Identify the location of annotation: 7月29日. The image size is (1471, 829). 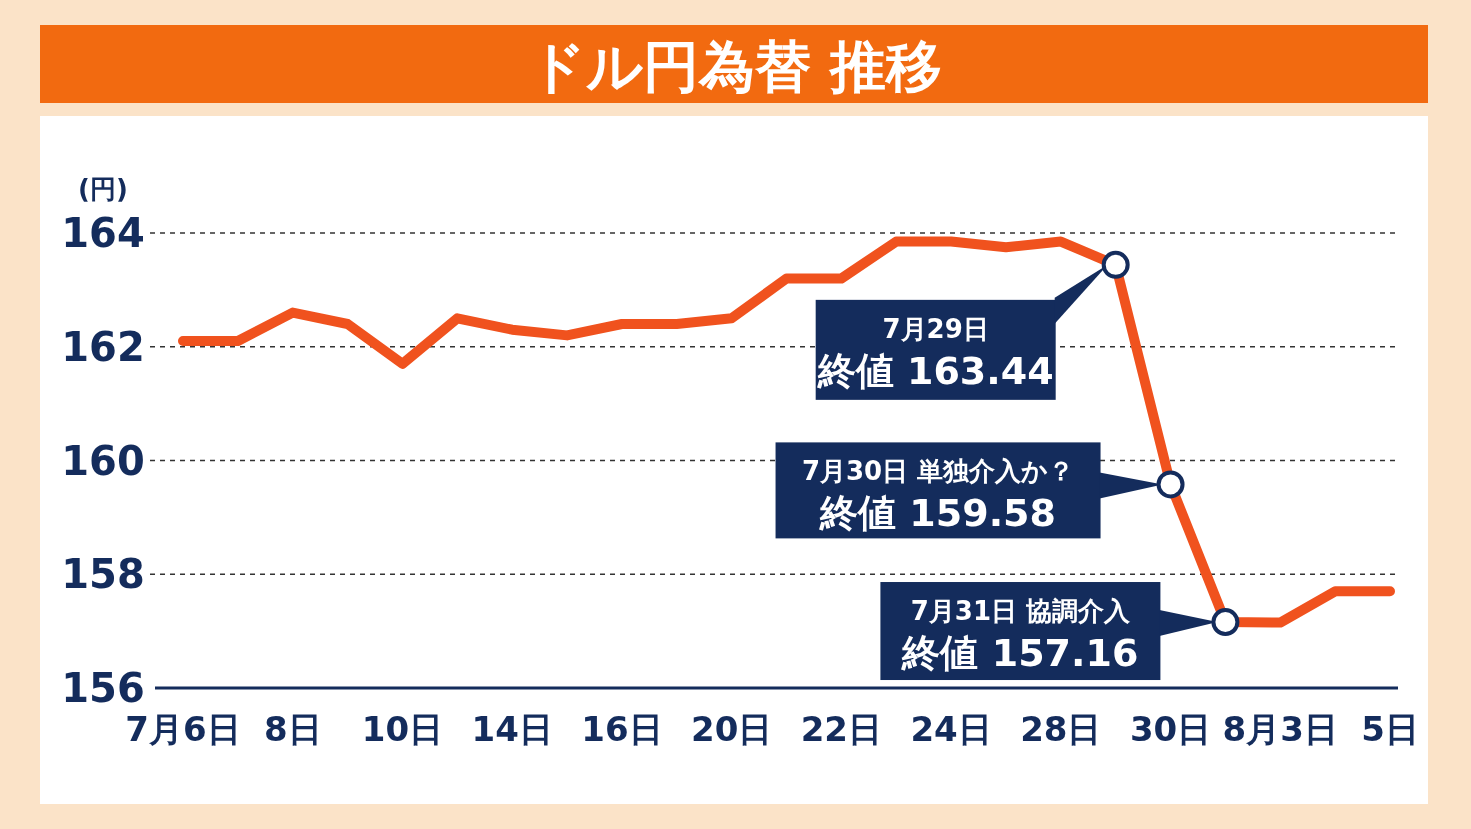
(935, 328).